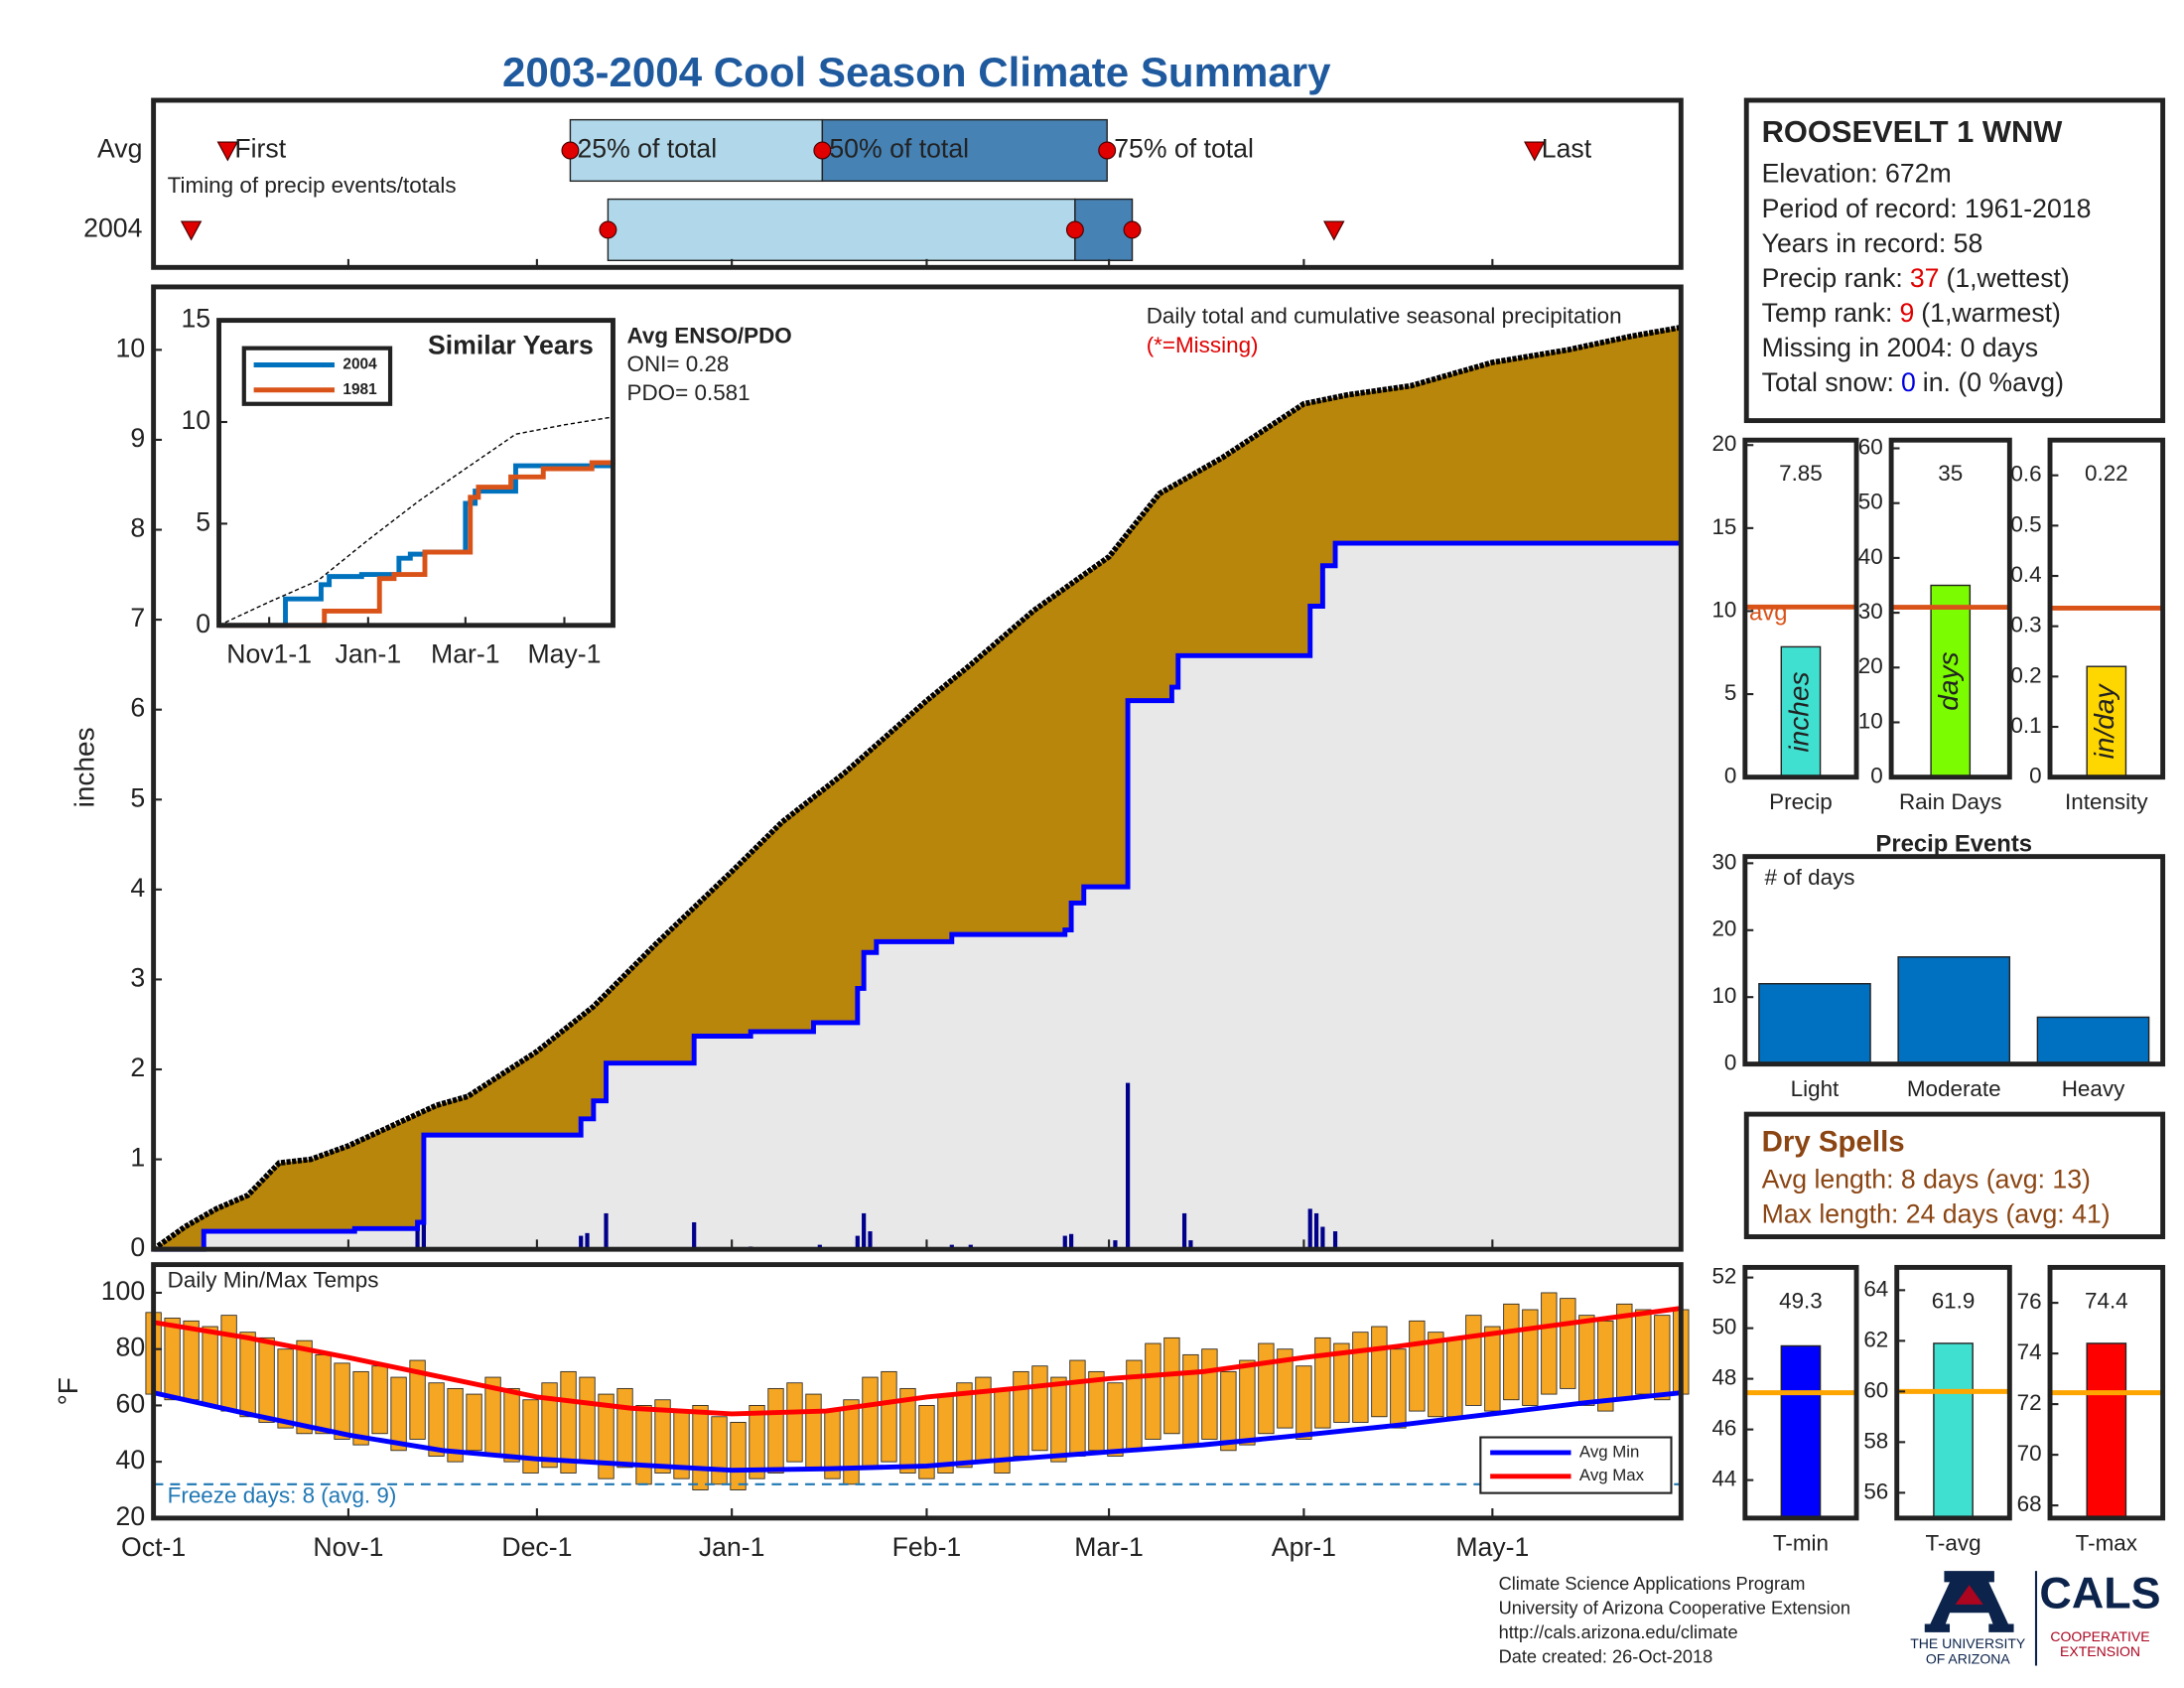 This screenshot has height=1688, width=2184. I want to click on category-label: Heavy, so click(2093, 1088).